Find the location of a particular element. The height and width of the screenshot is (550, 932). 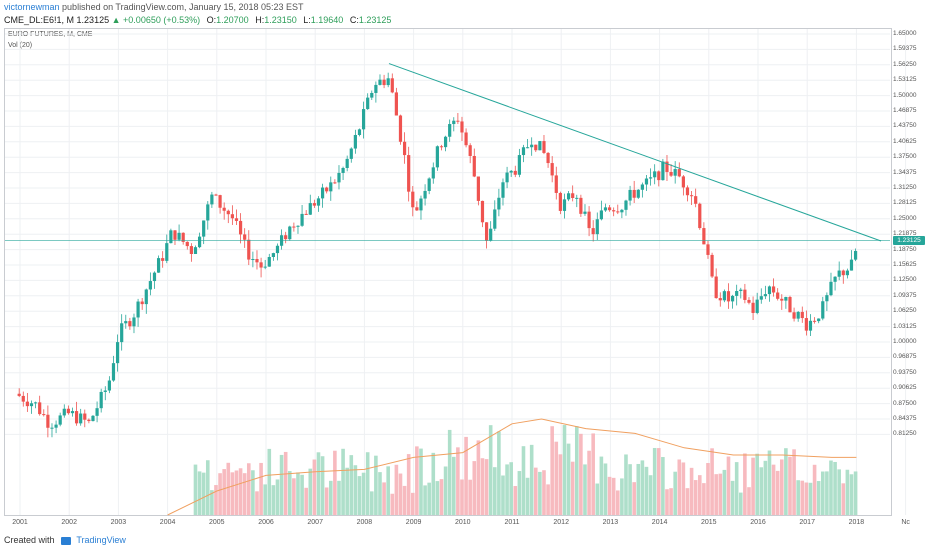

tradingview-brand: TradingView is located at coordinates (101, 540).